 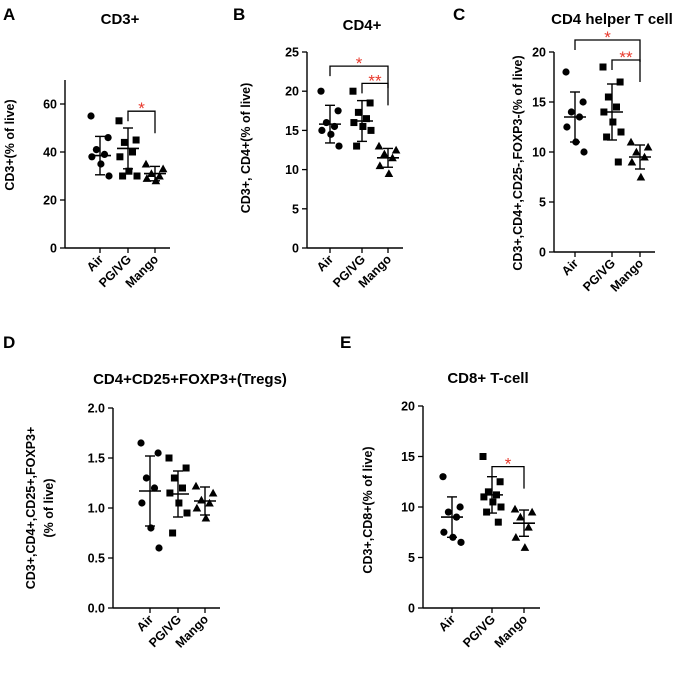 What do you see at coordinates (292, 53) in the screenshot?
I see `y-tick-label: 25` at bounding box center [292, 53].